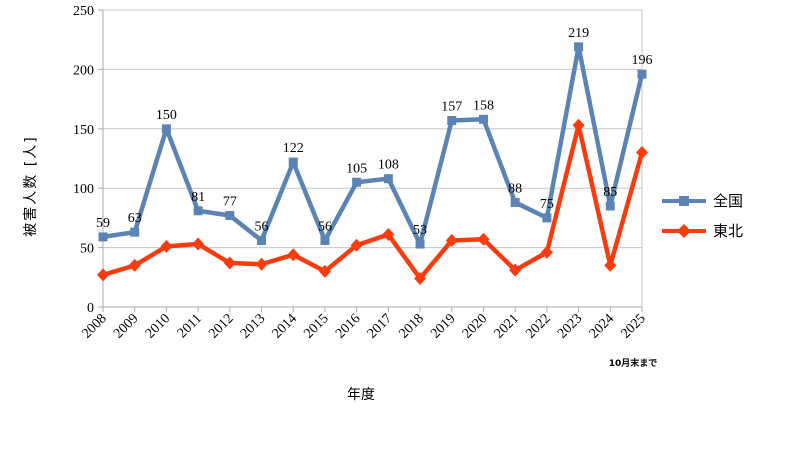 This screenshot has width=800, height=450. Describe the element at coordinates (633, 326) in the screenshot. I see `x-tick-label: 2025` at that location.